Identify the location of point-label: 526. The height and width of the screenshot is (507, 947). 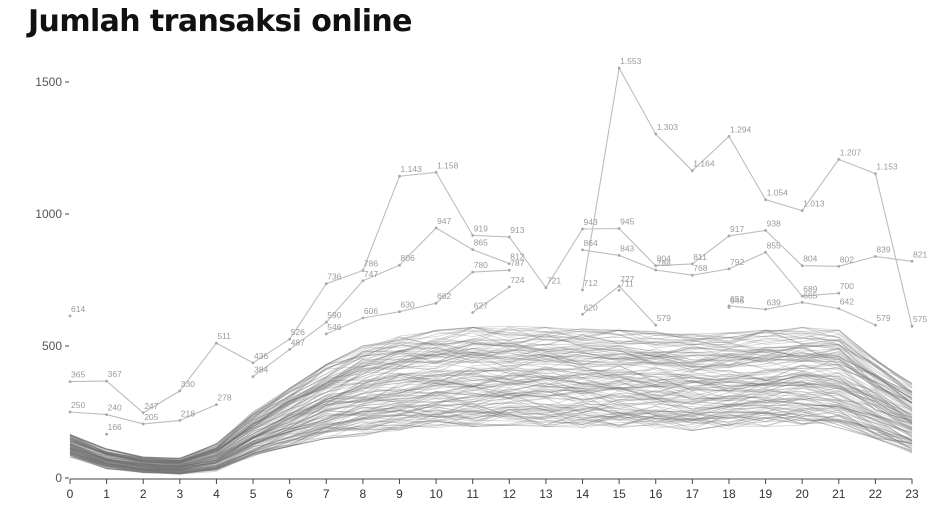
(298, 332).